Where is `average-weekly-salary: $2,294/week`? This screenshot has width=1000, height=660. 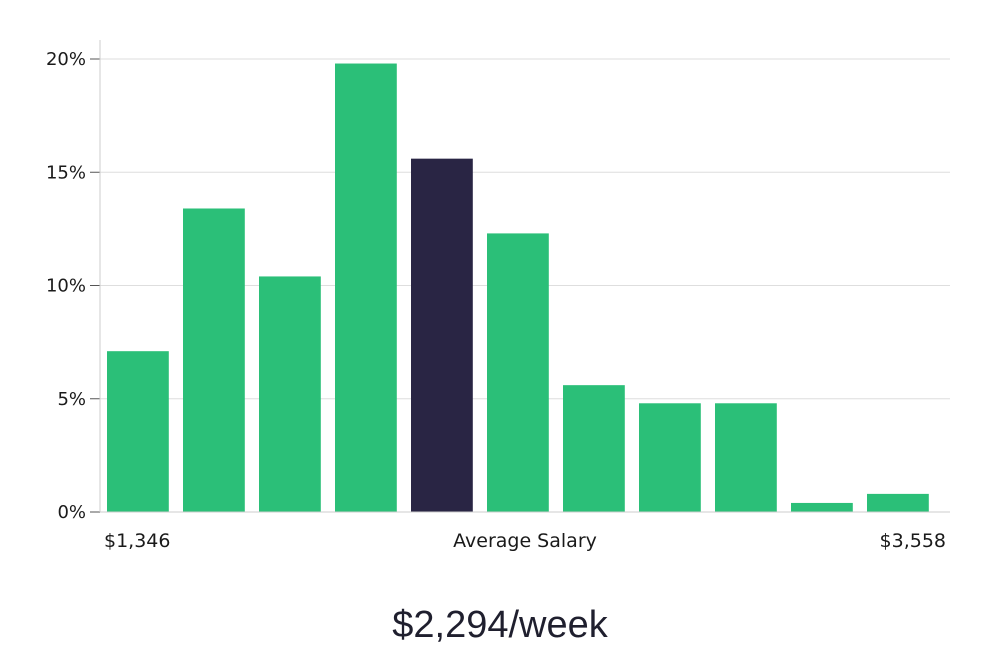
average-weekly-salary: $2,294/week is located at coordinates (500, 625).